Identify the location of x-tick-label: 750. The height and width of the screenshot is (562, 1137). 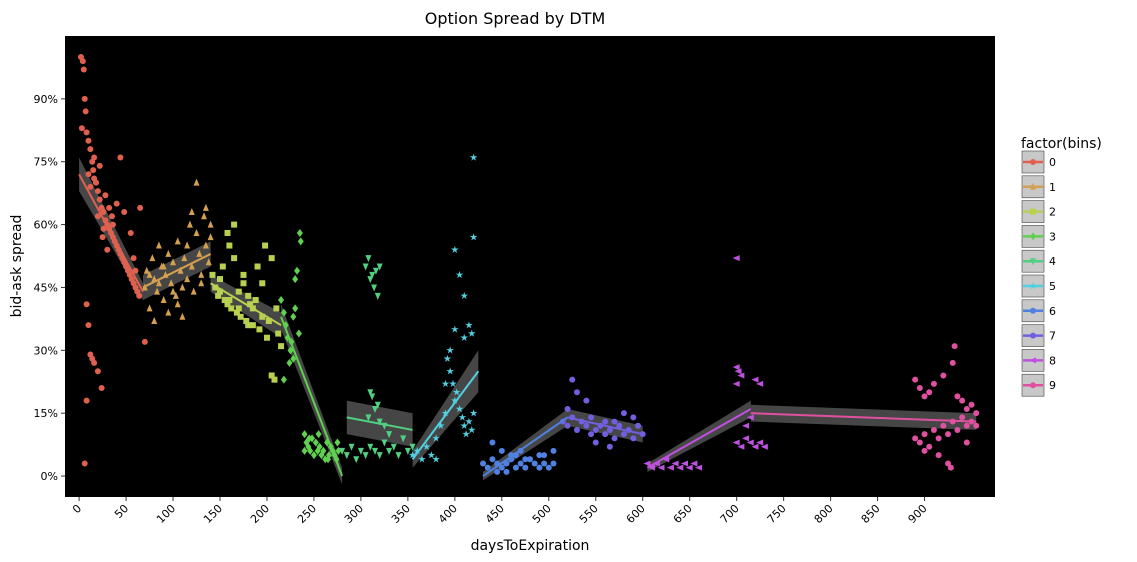
(777, 514).